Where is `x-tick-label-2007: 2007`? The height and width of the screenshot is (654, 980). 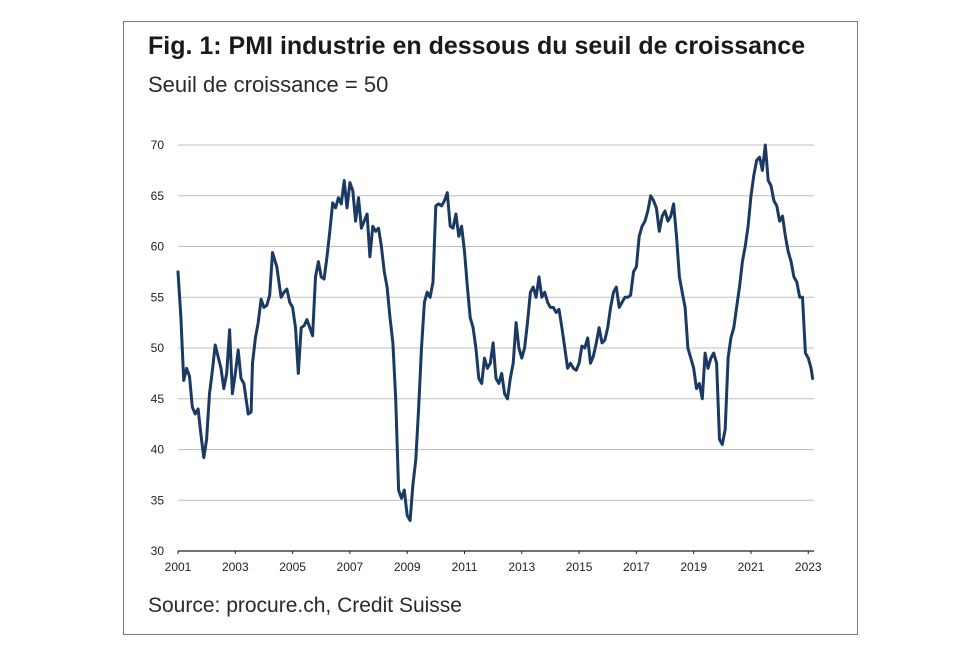
x-tick-label-2007: 2007 is located at coordinates (350, 567).